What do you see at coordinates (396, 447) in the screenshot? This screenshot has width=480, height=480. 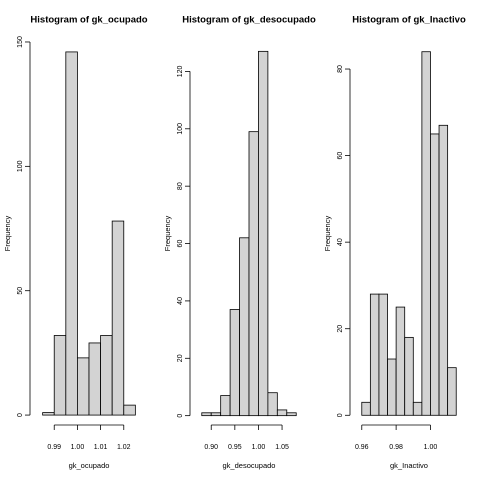 I see `x-tick-label: 0.98` at bounding box center [396, 447].